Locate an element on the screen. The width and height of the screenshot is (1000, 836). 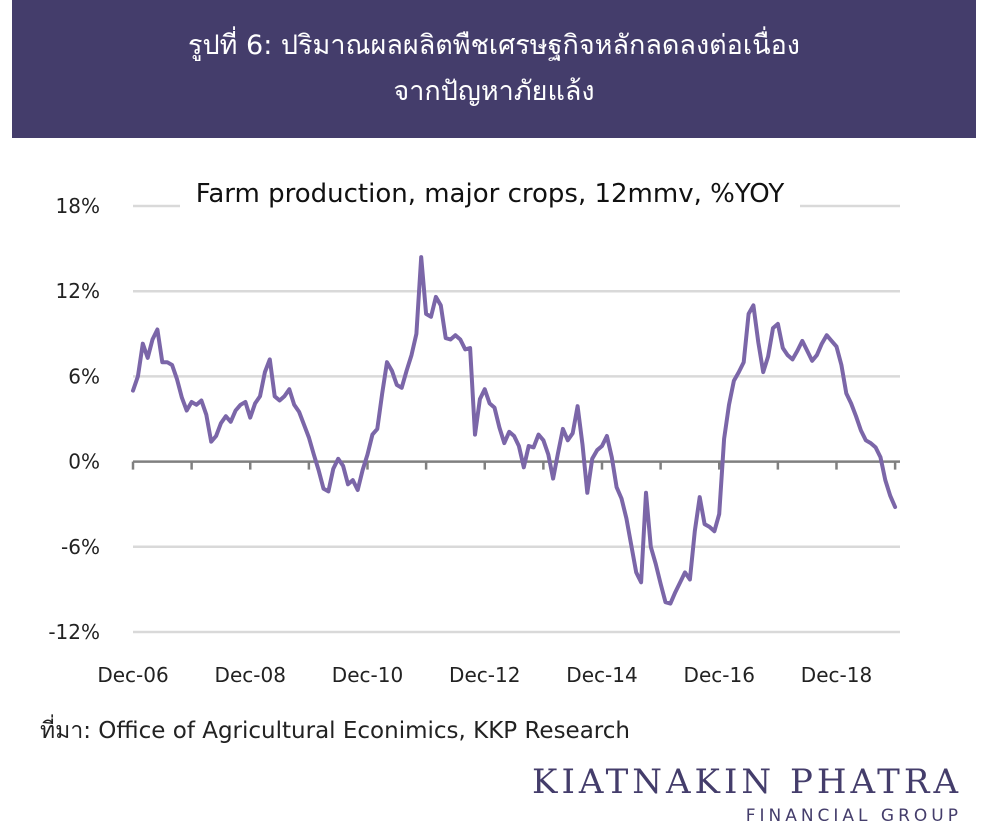
logo-main-text: KIATNAKIN PHATRA is located at coordinates (747, 782).